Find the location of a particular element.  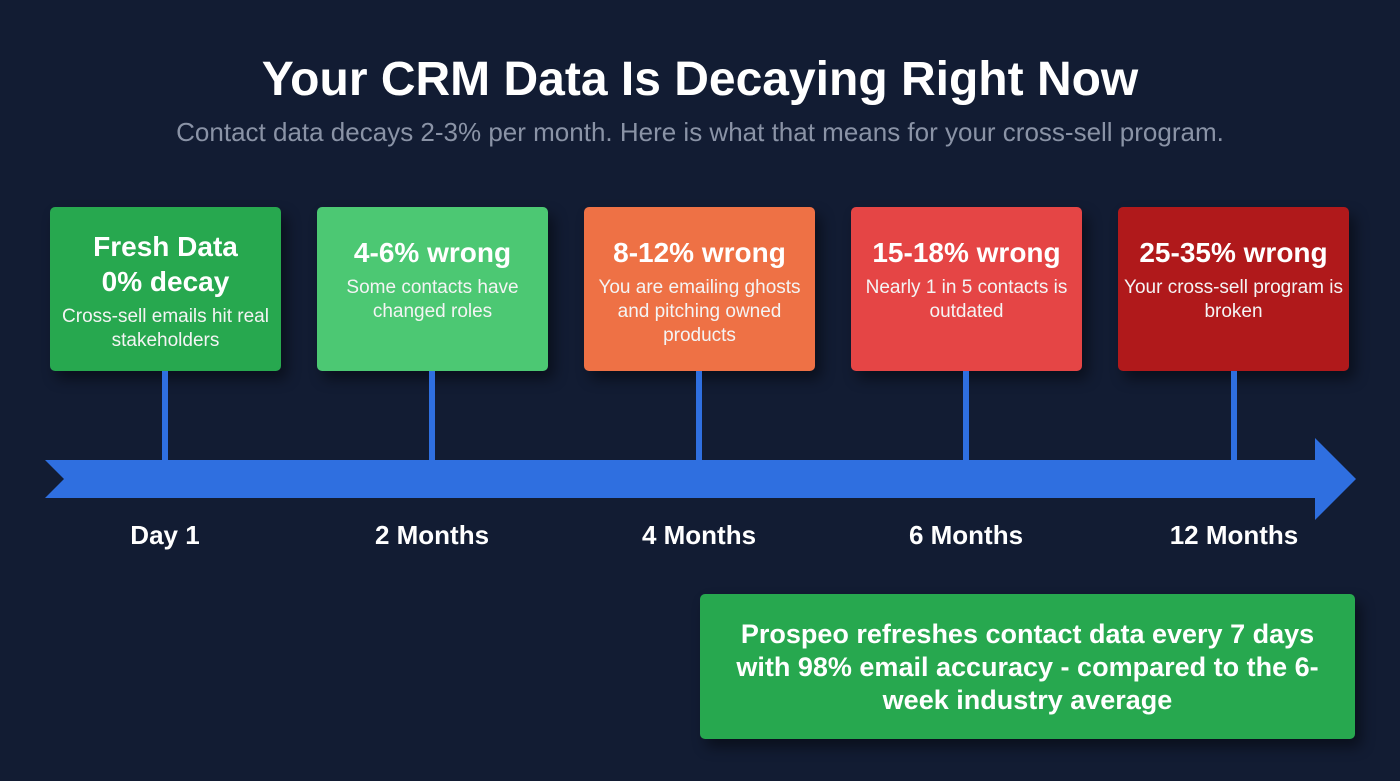

stage-description: Your cross-sell program is broken is located at coordinates (1233, 299).